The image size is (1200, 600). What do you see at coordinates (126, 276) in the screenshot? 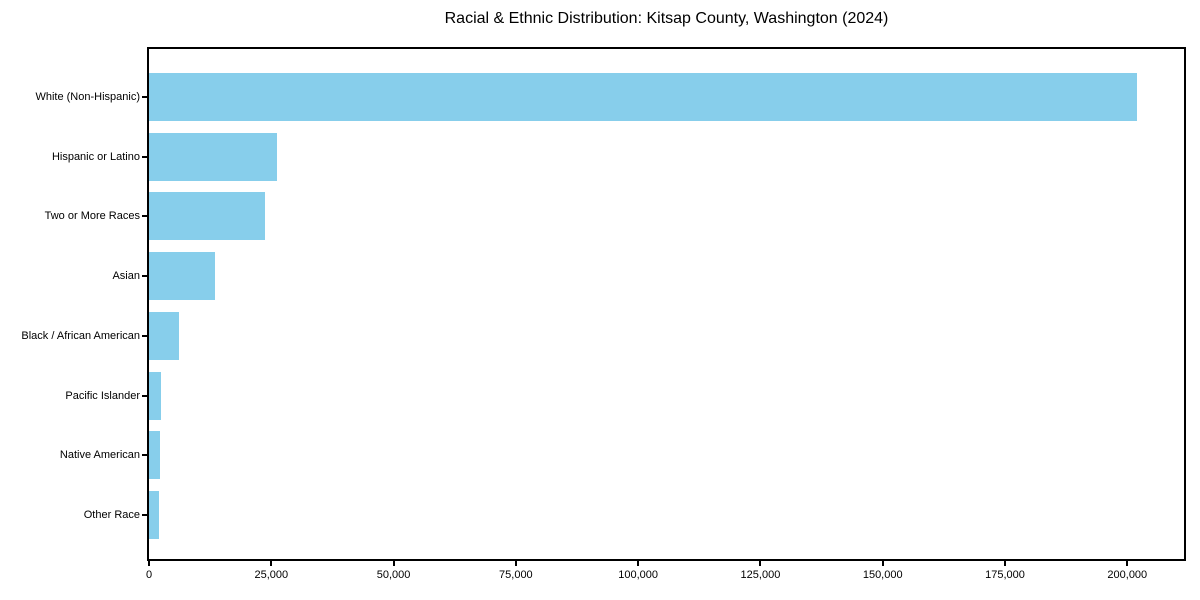
I see `y-tick-label: Asian` at bounding box center [126, 276].